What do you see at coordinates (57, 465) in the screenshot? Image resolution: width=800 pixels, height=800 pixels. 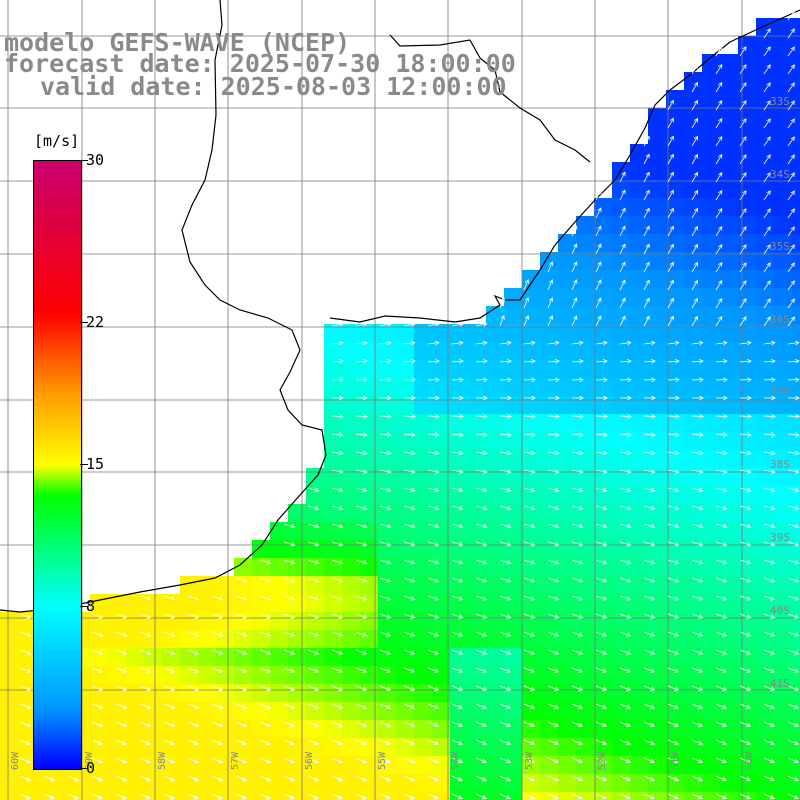 I see `colorbar` at bounding box center [57, 465].